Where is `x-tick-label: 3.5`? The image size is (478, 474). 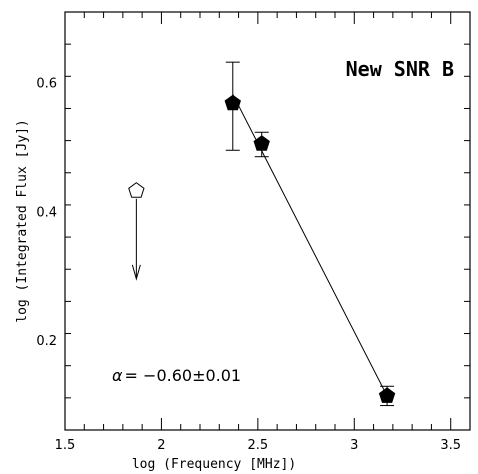
x-tick-label: 3.5 is located at coordinates (450, 445).